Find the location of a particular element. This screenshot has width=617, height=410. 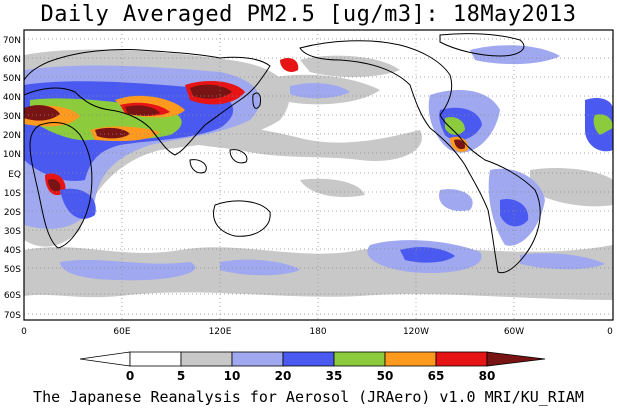

colorbar: 0 5 10 20 35 50 65 80 is located at coordinates (312, 367).